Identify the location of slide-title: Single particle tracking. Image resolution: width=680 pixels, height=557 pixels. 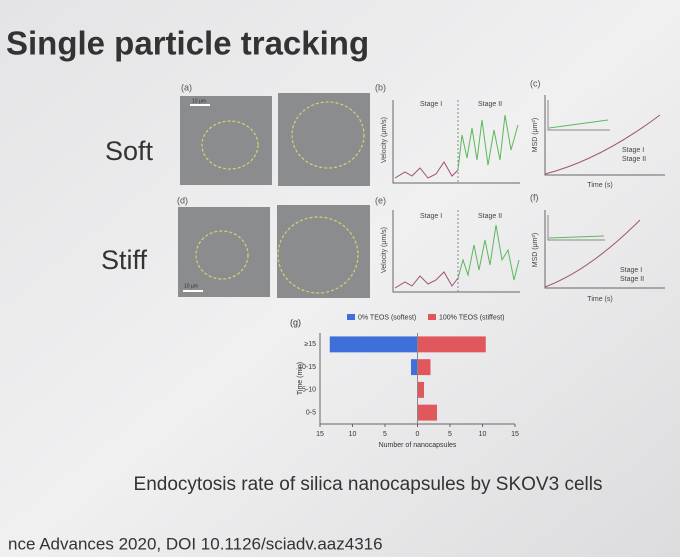
(187, 43).